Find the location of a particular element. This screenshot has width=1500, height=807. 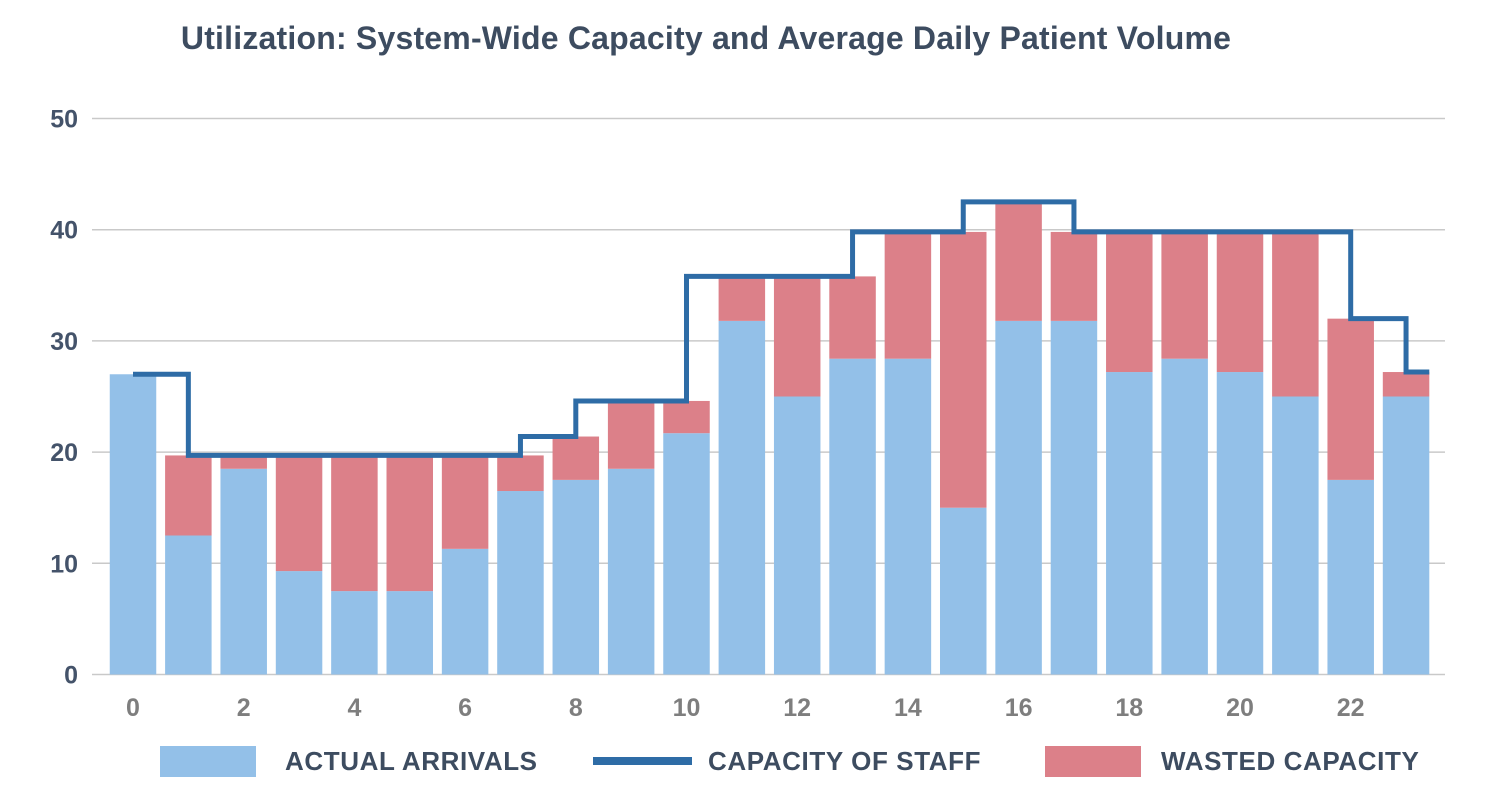

y-axis-label-0: 0 is located at coordinates (71, 676).